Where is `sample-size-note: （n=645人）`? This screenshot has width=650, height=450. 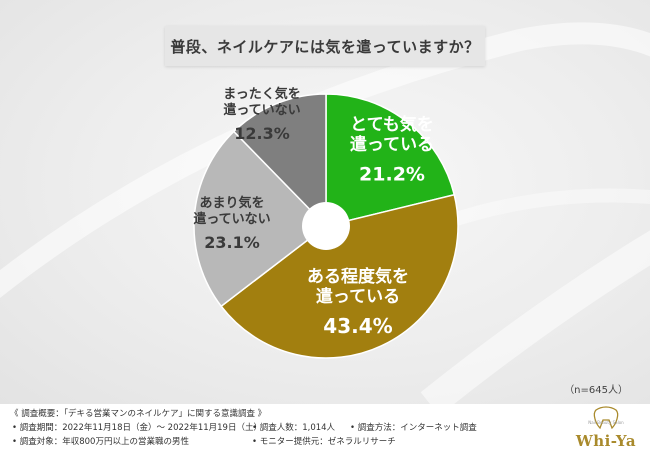
sample-size-note: （n=645人） is located at coordinates (596, 390).